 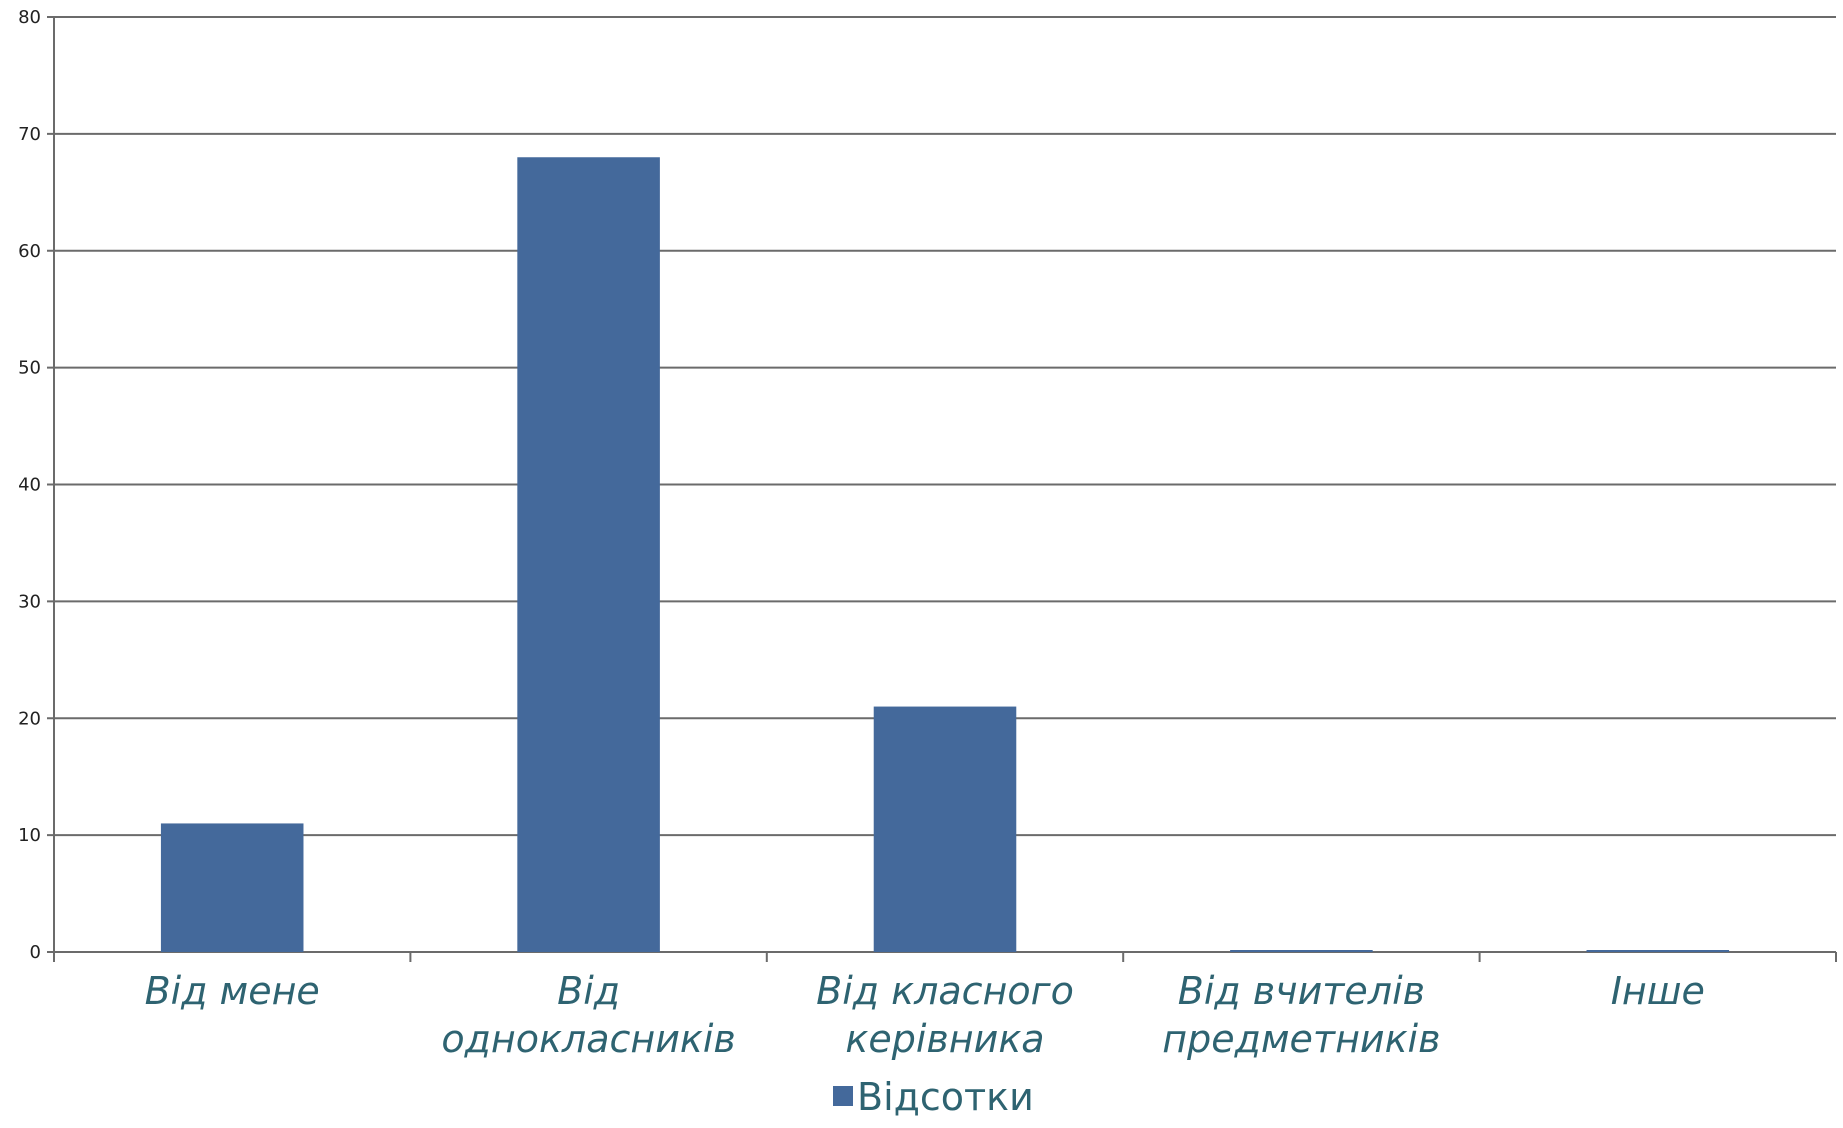 I want to click on y-tick-label: 60, so click(x=29, y=251).